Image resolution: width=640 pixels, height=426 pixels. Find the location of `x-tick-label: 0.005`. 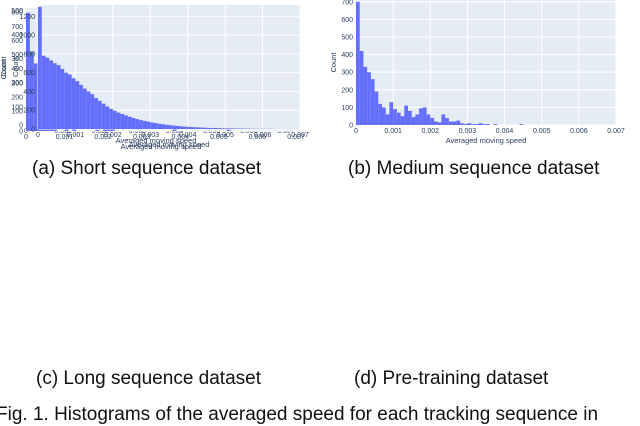

x-tick-label: 0.005 is located at coordinates (542, 131).